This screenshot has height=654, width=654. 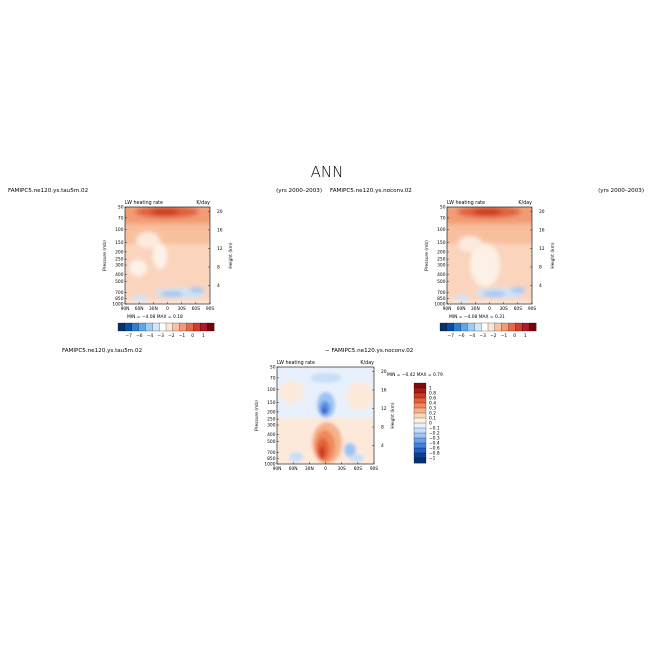 What do you see at coordinates (371, 191) in the screenshot?
I see `panel-2-case-label: FAMIPC5.ne120.ys.noconv.02` at bounding box center [371, 191].